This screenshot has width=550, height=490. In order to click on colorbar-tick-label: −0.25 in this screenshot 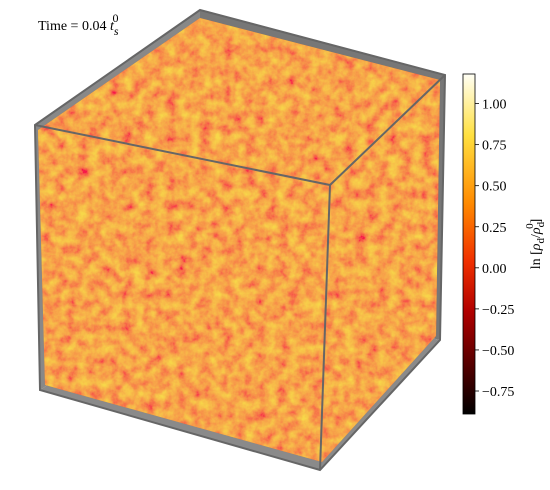, I will do `click(498, 310)`.